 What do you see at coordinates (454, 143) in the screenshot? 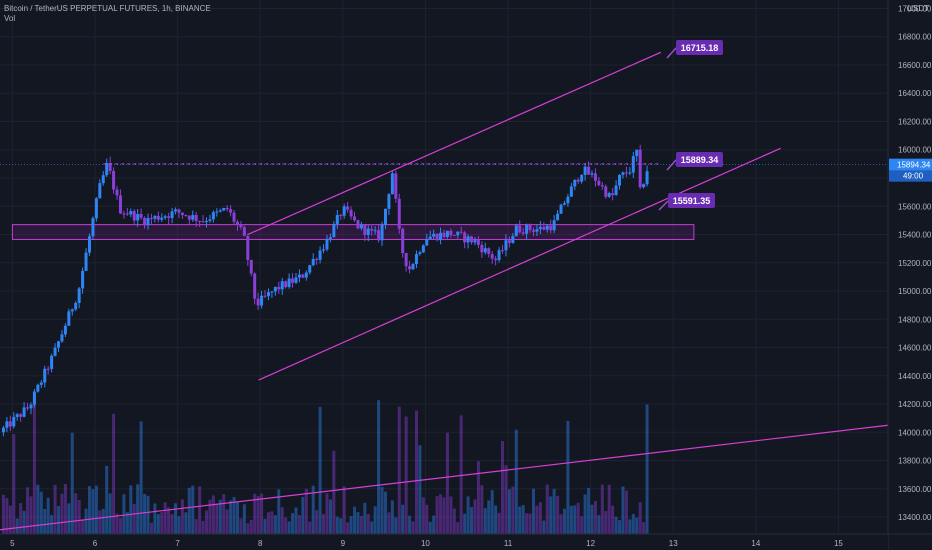
I see `trendline-channel-upper` at bounding box center [454, 143].